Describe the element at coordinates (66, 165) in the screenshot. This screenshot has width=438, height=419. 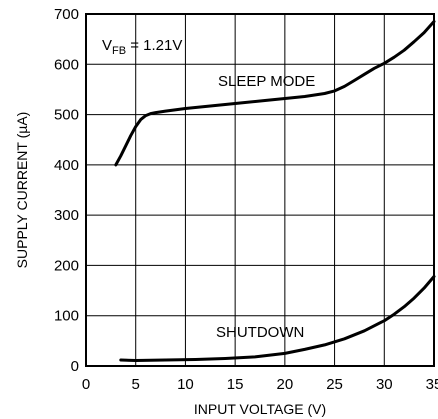
I see `y-tick-label-4: 400` at that location.